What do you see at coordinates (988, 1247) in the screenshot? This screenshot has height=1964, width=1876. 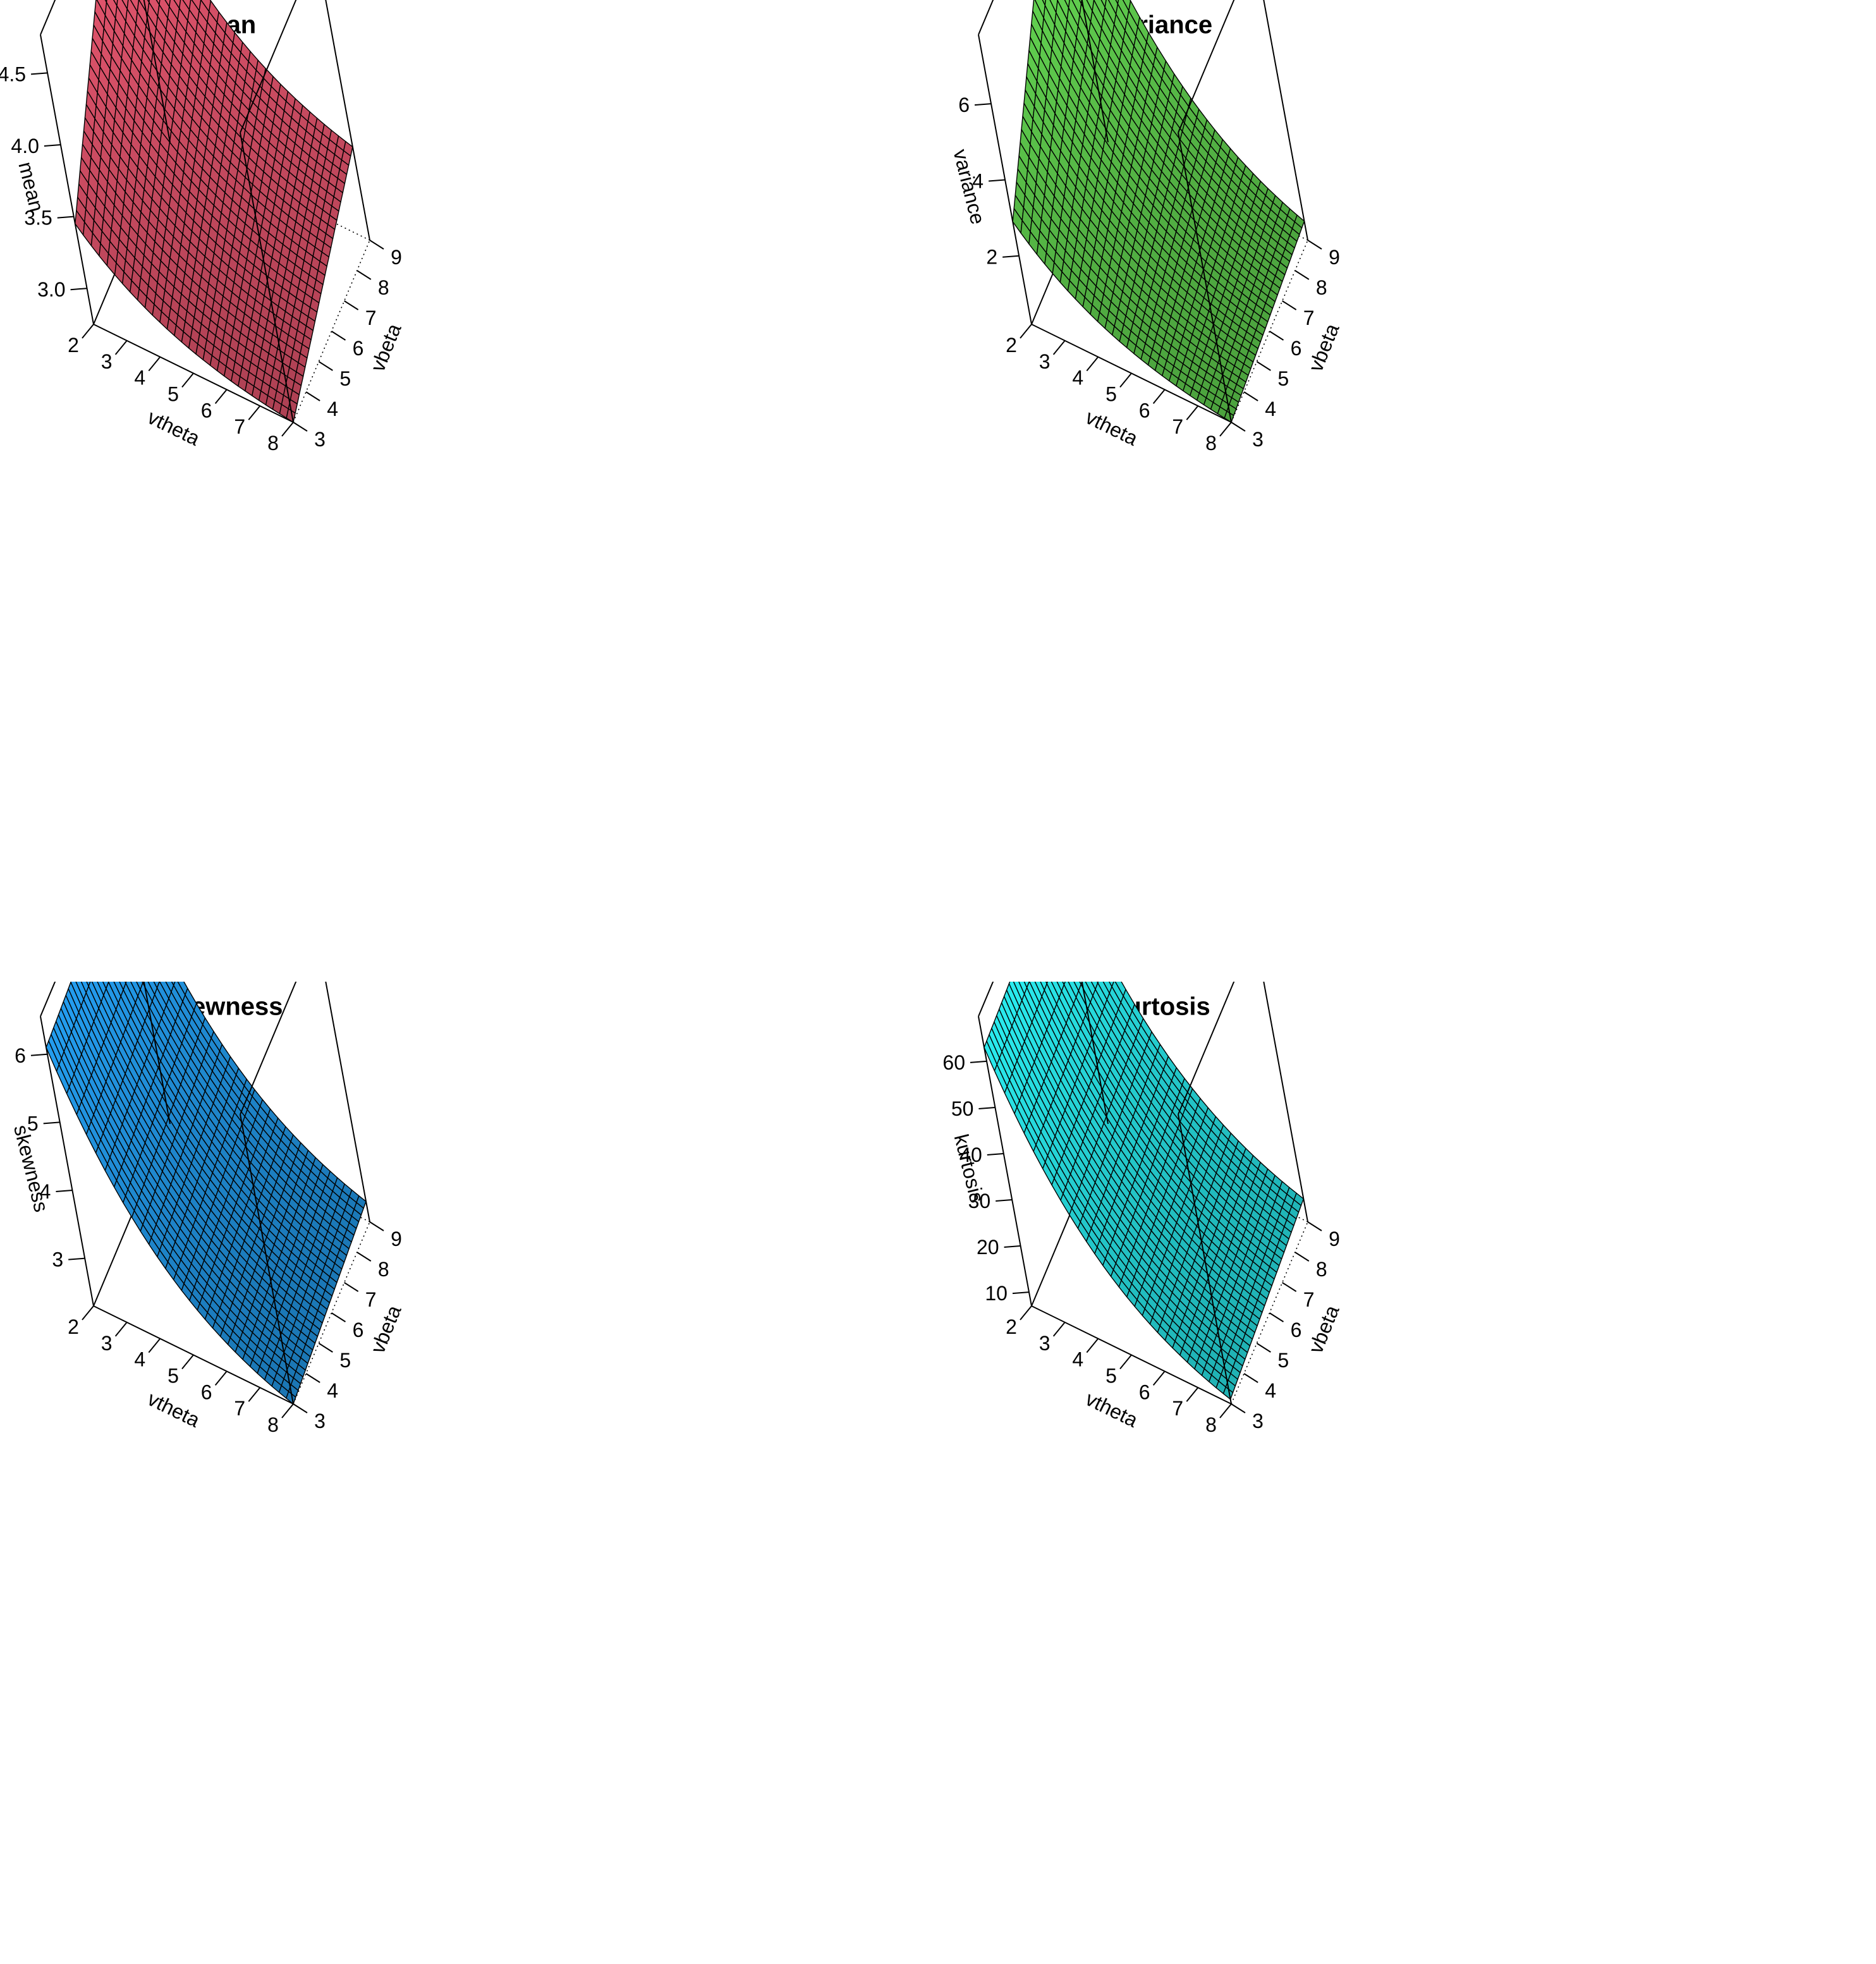 I see `z-tick-label: 20` at bounding box center [988, 1247].